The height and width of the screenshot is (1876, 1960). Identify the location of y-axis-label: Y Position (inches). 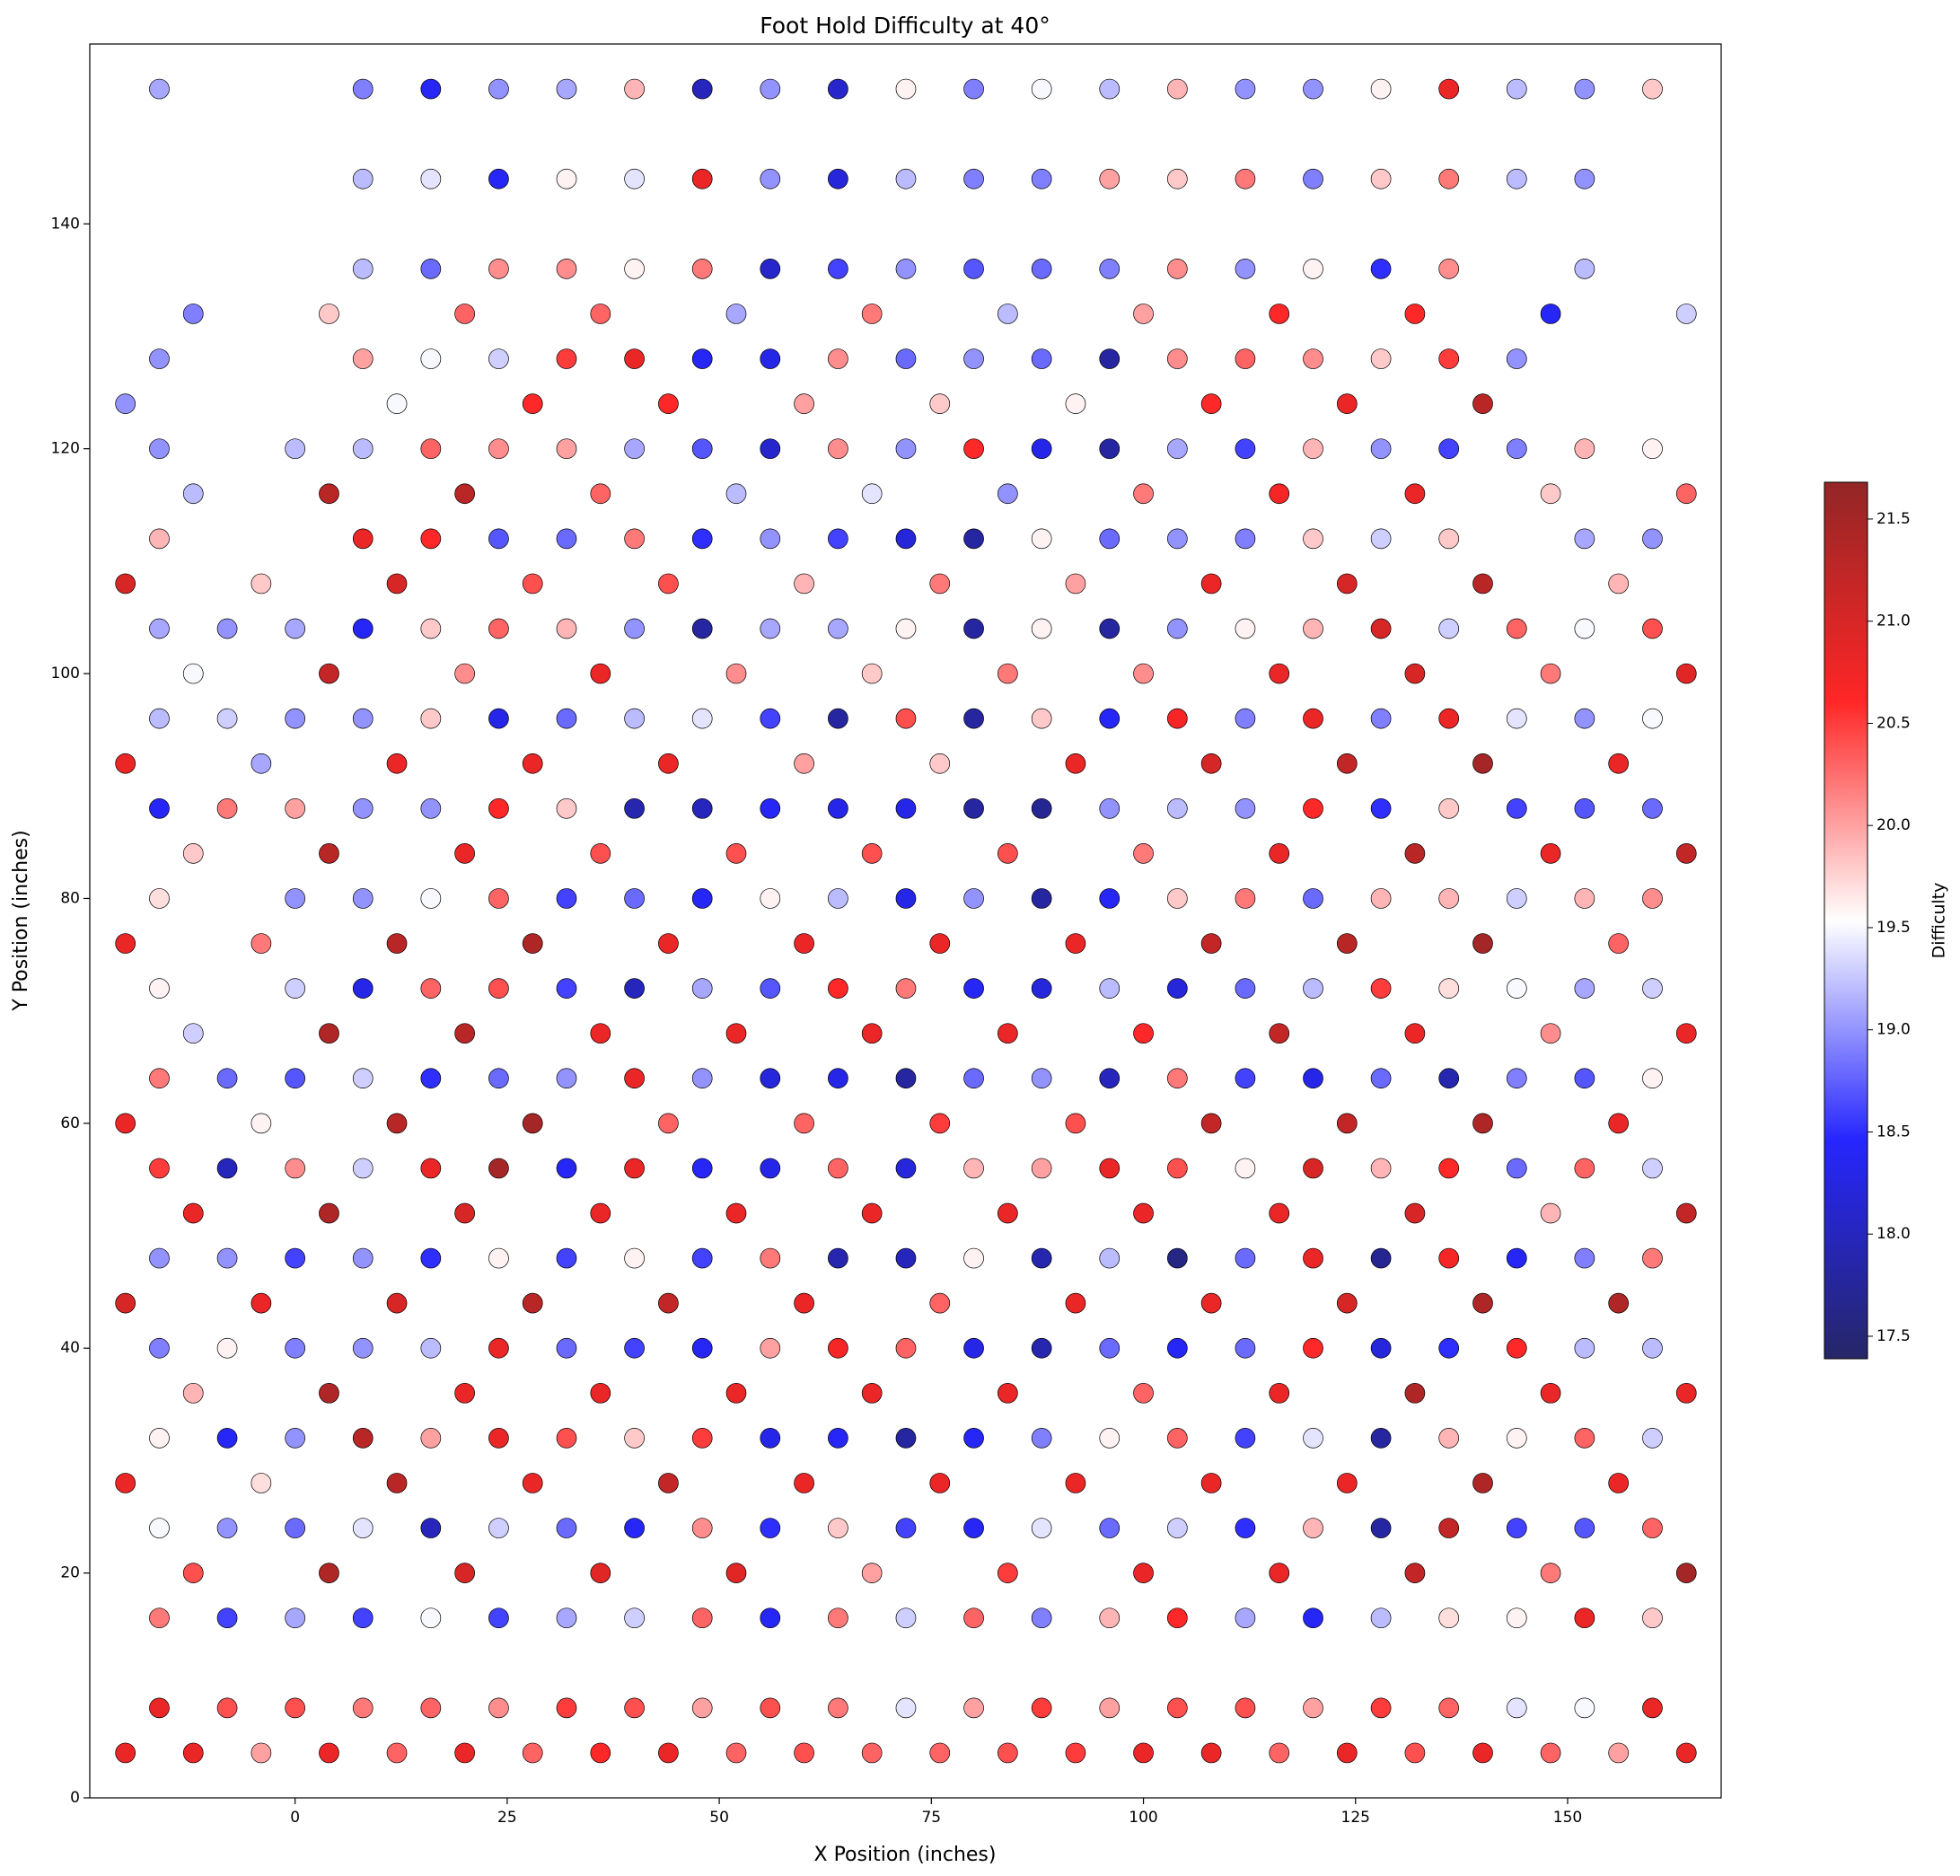
(21, 920).